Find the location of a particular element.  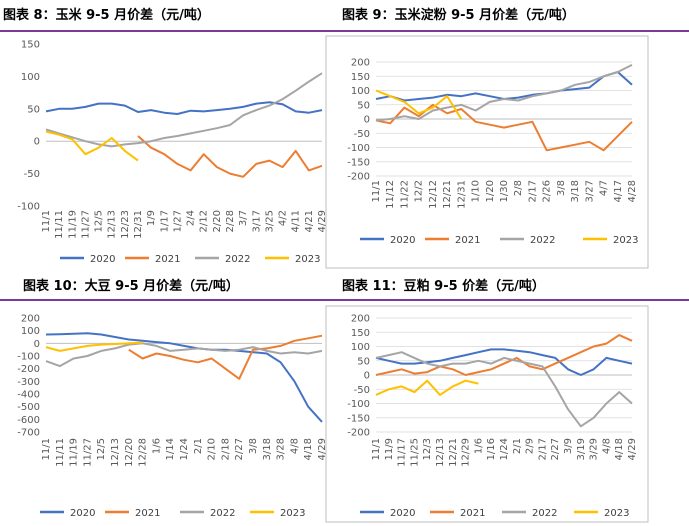

x-tick-label: 2/28 is located at coordinates (230, 221).